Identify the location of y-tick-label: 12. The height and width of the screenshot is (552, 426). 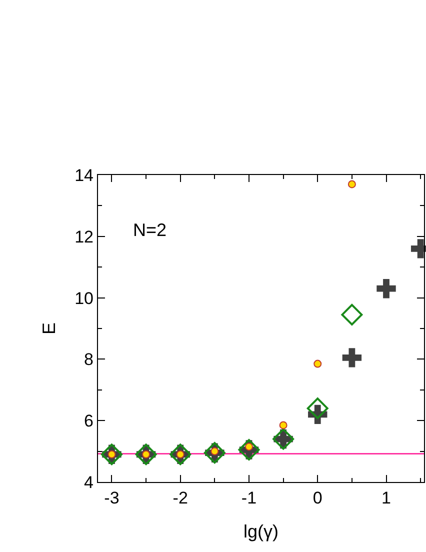
(84, 236).